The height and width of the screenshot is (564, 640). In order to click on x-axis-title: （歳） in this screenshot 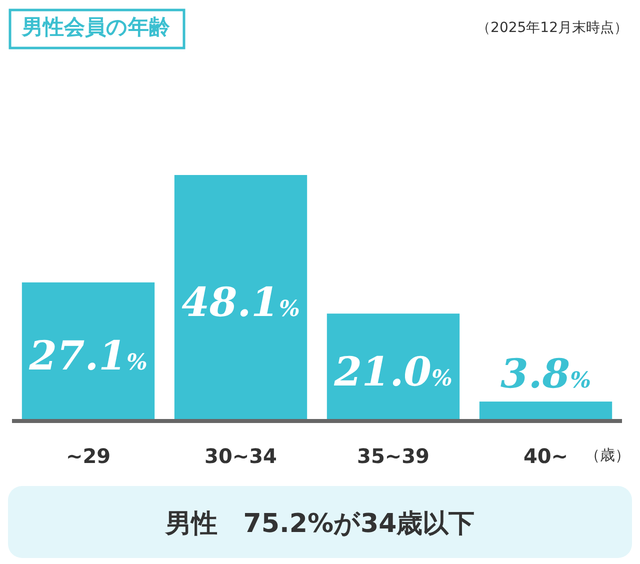, I will do `click(607, 455)`.